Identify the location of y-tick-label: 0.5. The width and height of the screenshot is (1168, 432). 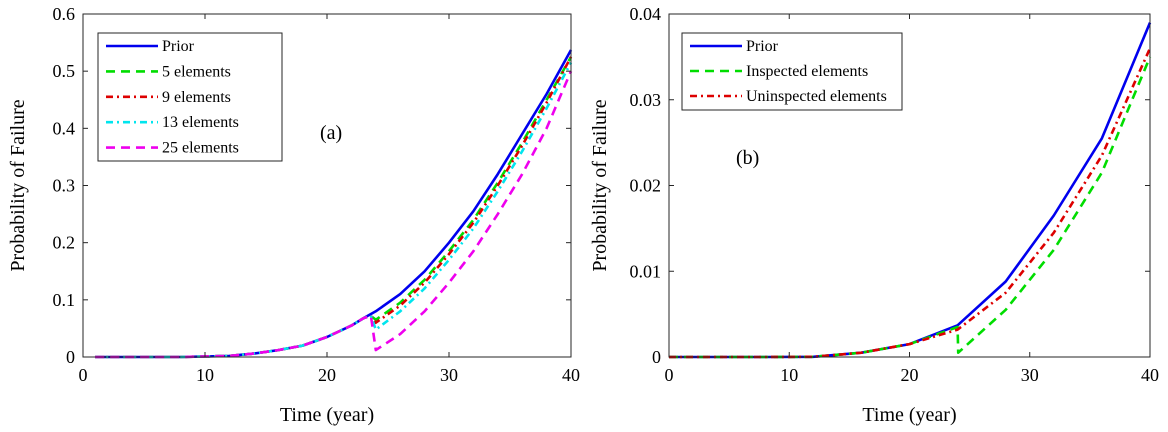
(64, 71).